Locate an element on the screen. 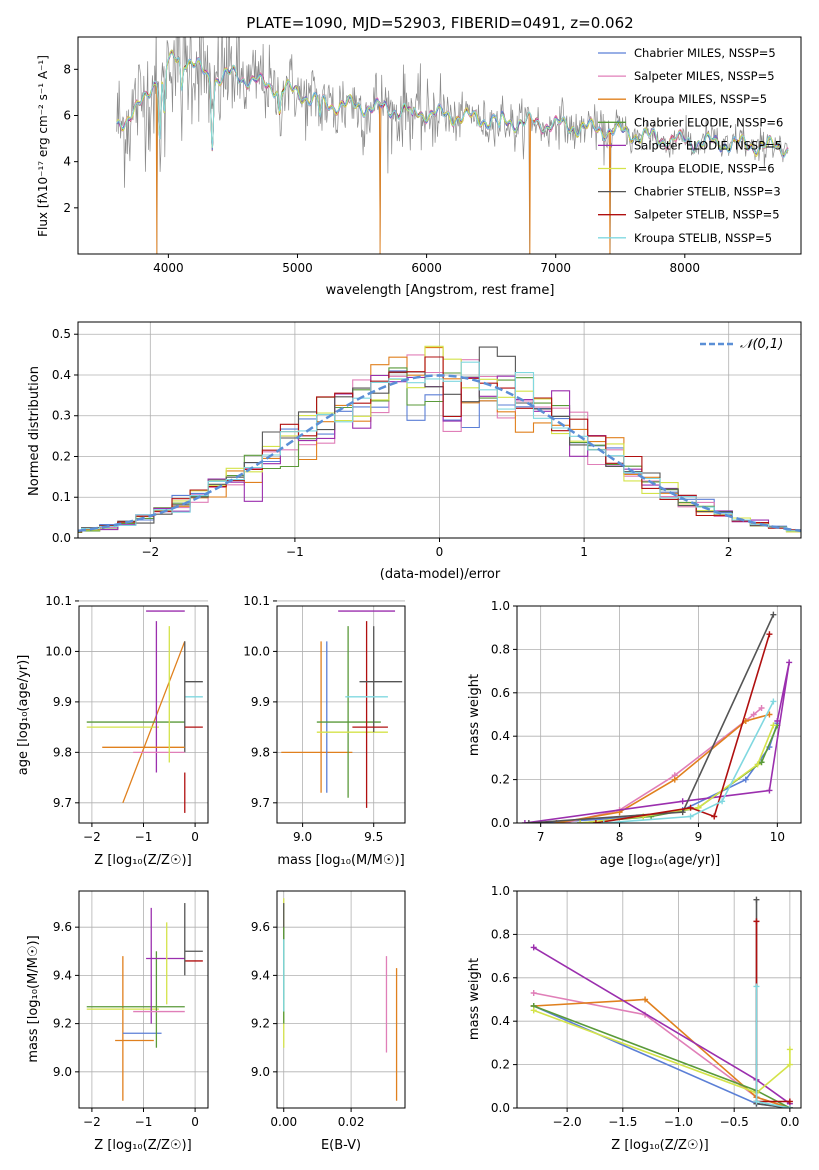 This screenshot has height=1170, width=819. x-tick-label: 4000 is located at coordinates (168, 268).